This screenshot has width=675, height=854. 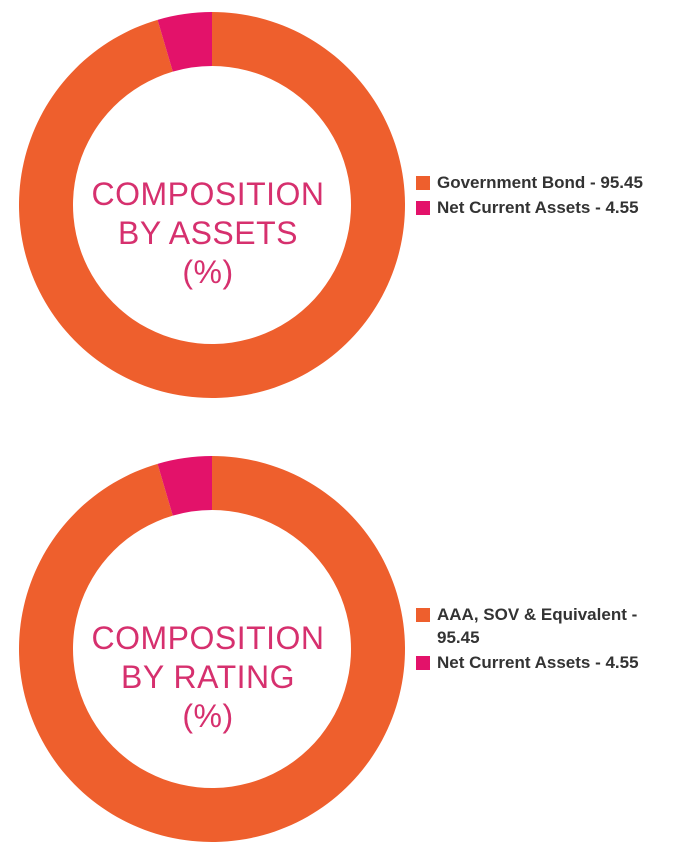 I want to click on chart-title: COMPOSITION BY RATING (%), so click(x=208, y=677).